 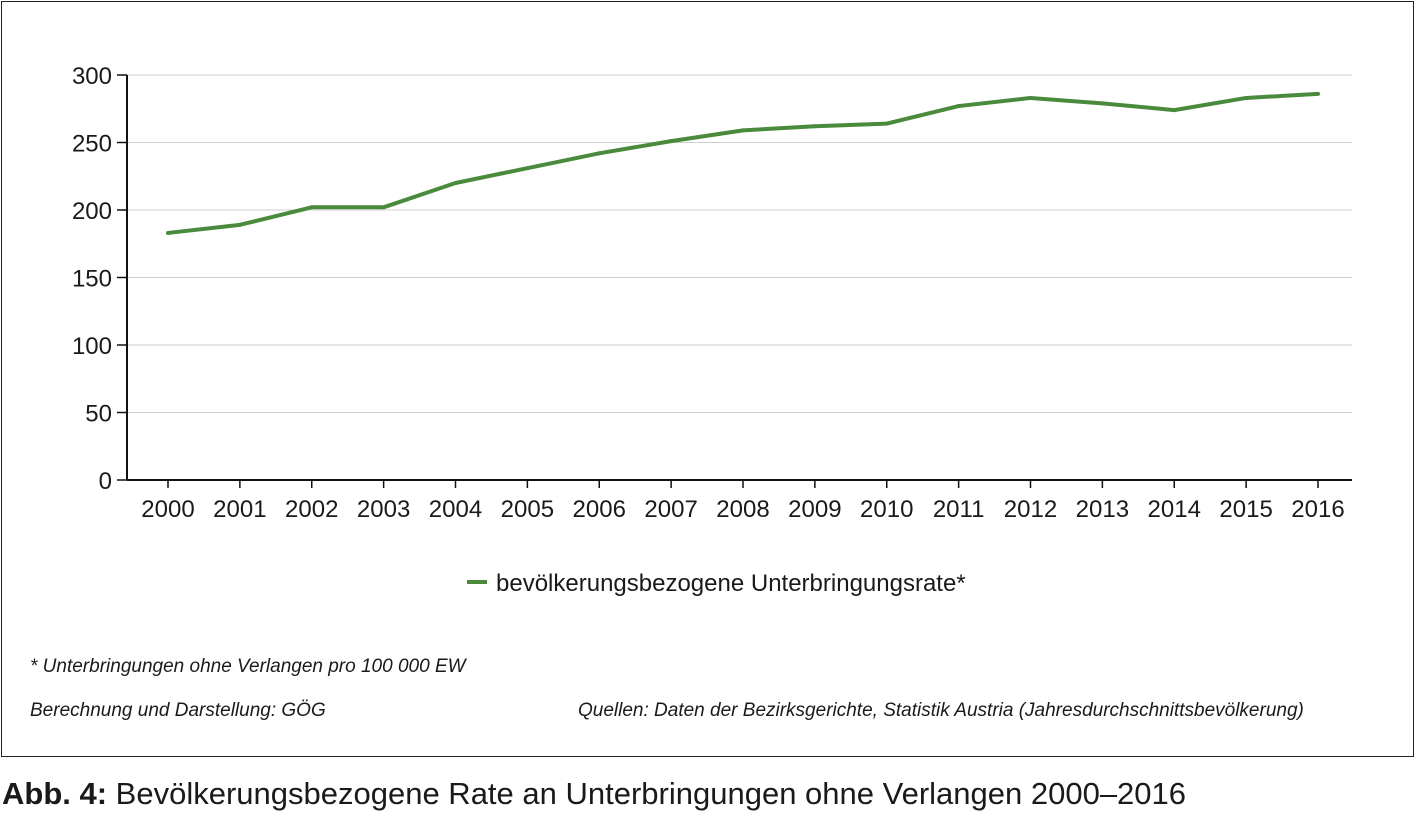 I want to click on y-tick-label-300: 300, so click(x=92, y=76).